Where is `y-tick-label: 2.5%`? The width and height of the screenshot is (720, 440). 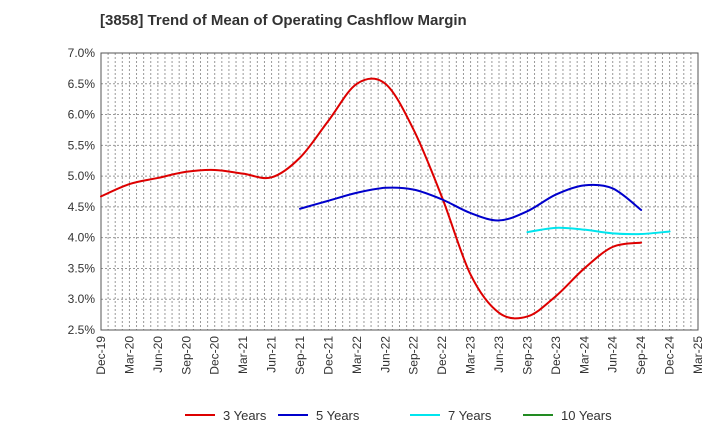 y-tick-label: 2.5% is located at coordinates (82, 330).